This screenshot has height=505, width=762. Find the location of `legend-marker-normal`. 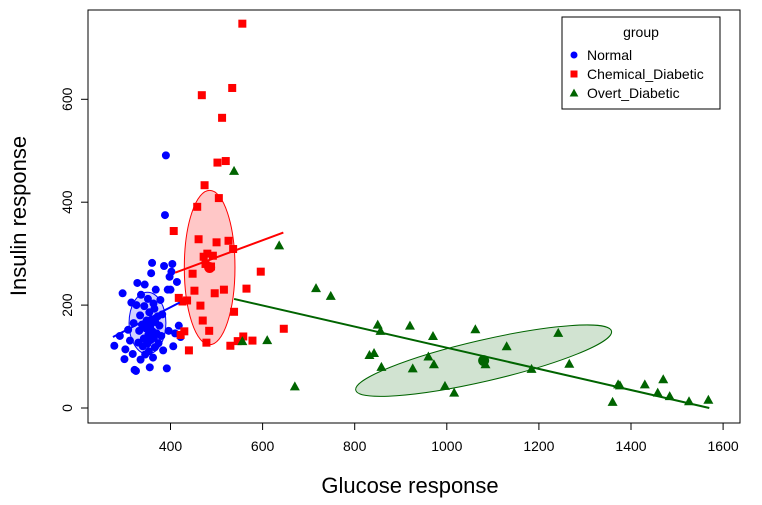

legend-marker-normal is located at coordinates (574, 55).